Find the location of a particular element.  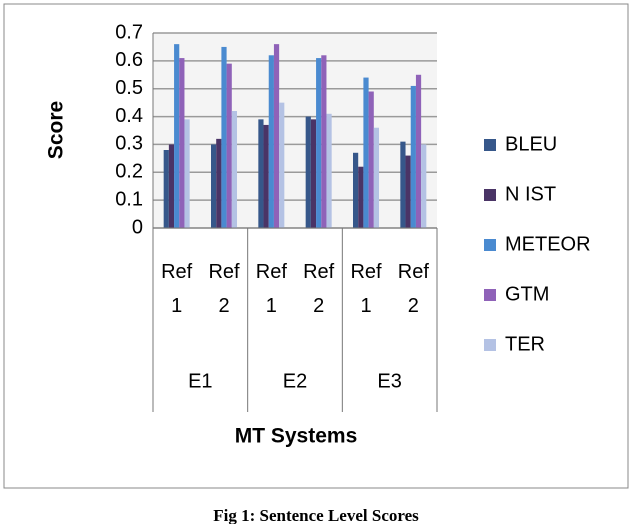

y-axis-label: Score is located at coordinates (56, 130).